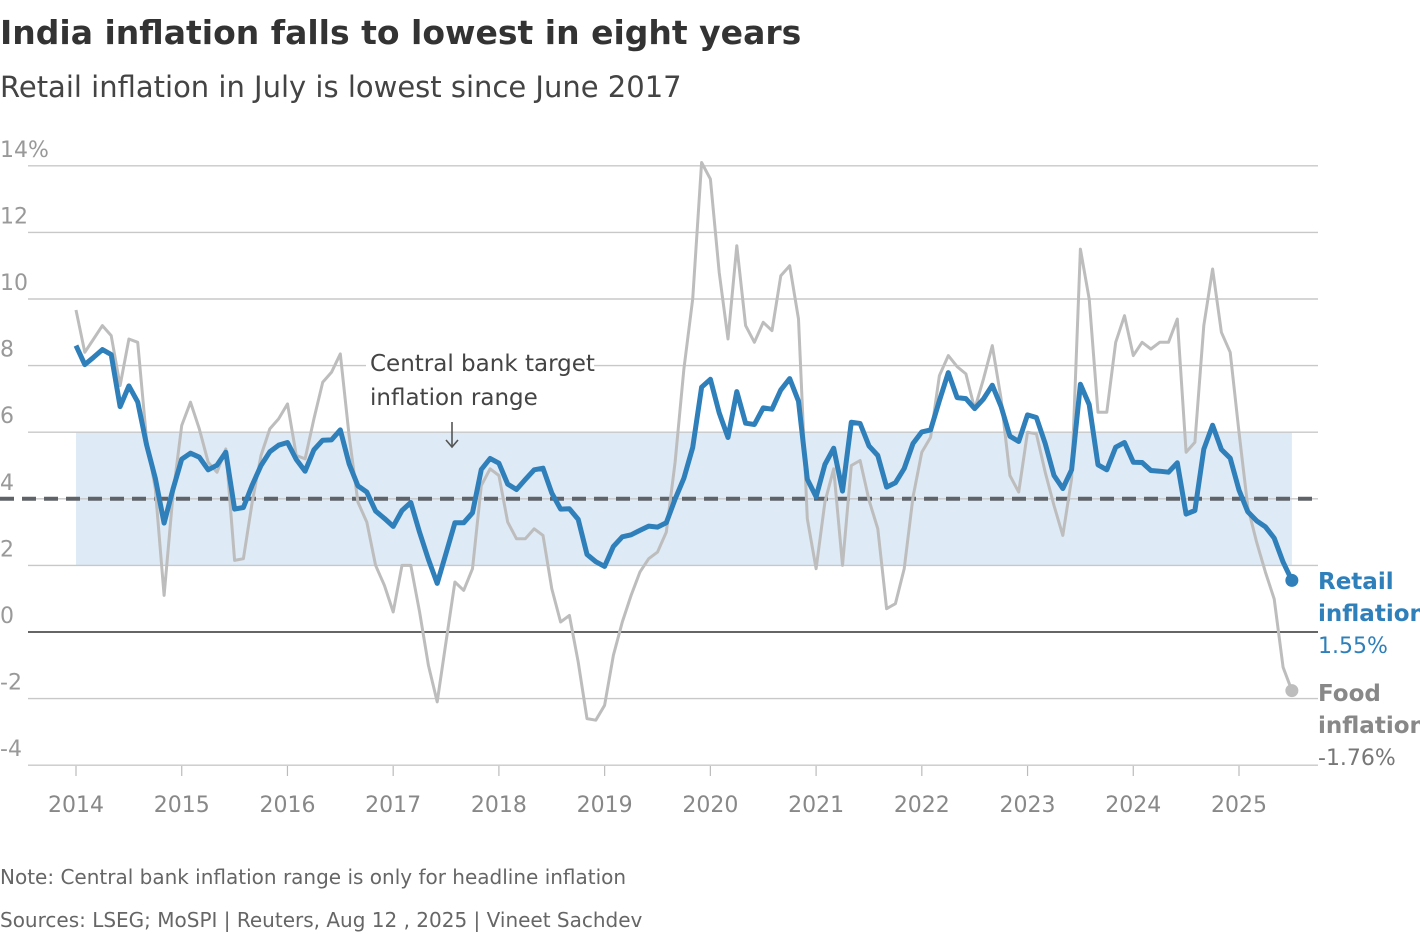  Describe the element at coordinates (7, 350) in the screenshot. I see `y-tick-label: 8` at that location.